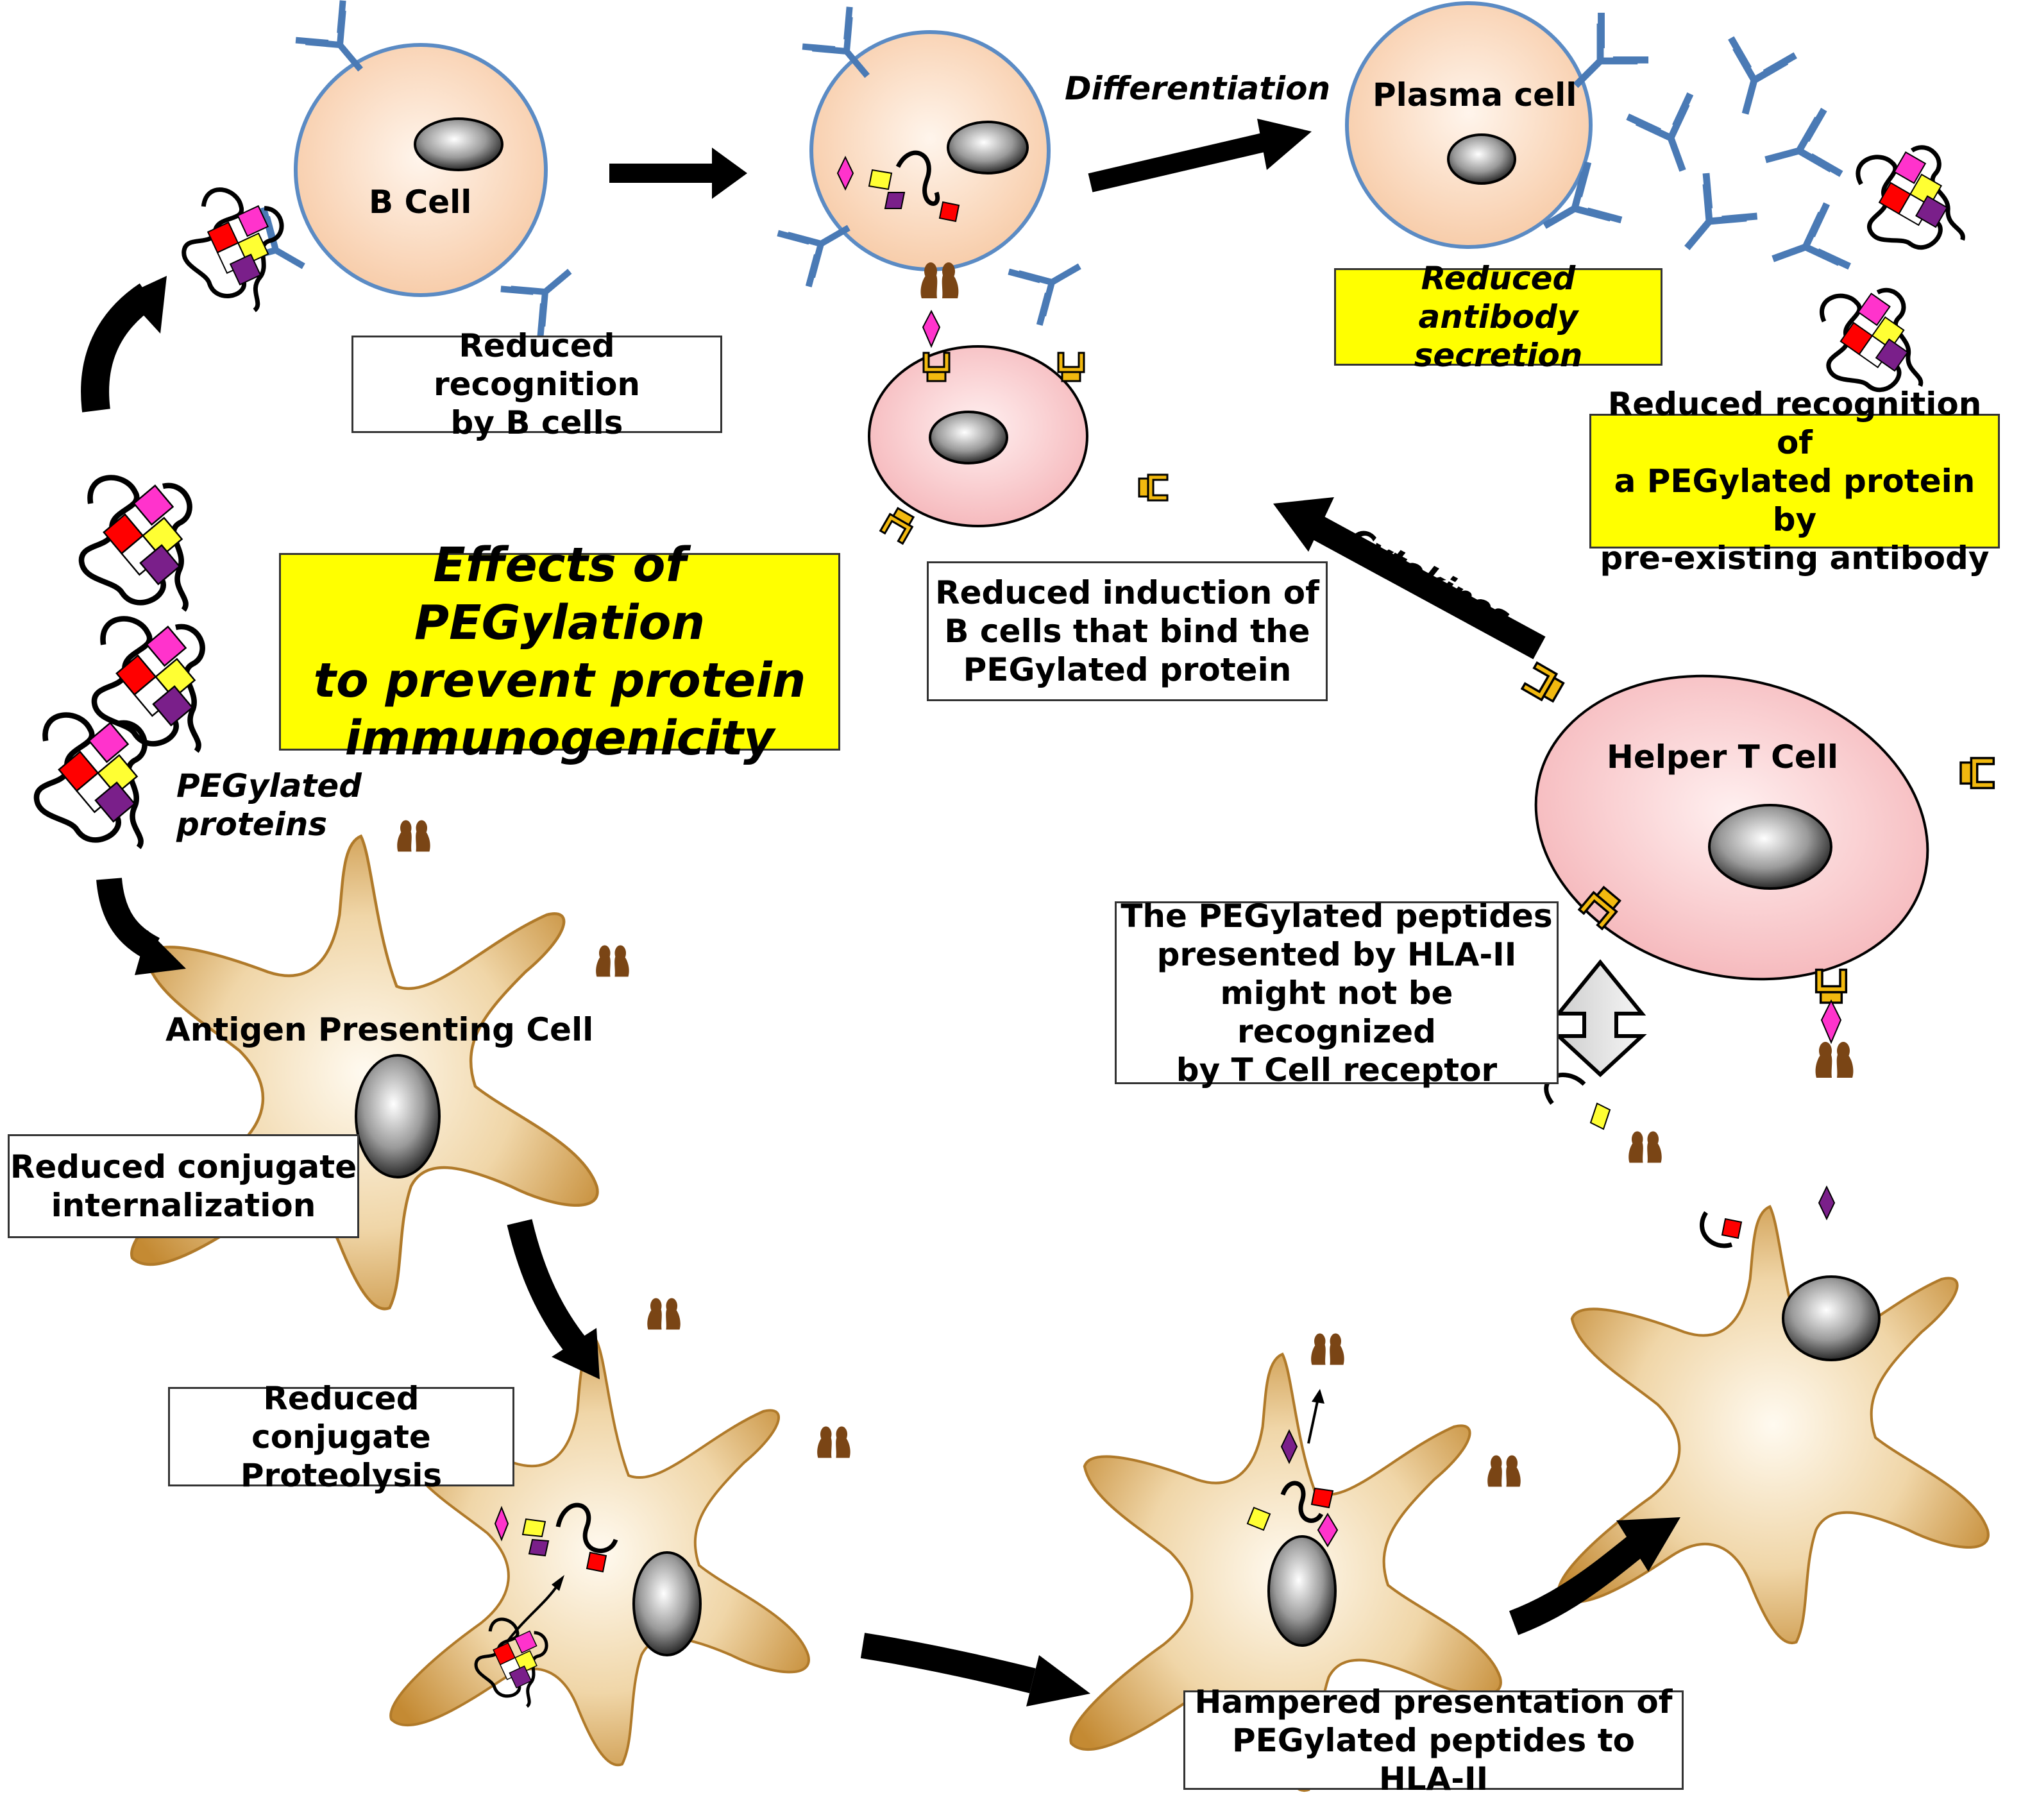 This screenshot has height=1820, width=2030. Describe the element at coordinates (1723, 757) in the screenshot. I see `helper-t-cell-label: Helper T Cell` at that location.